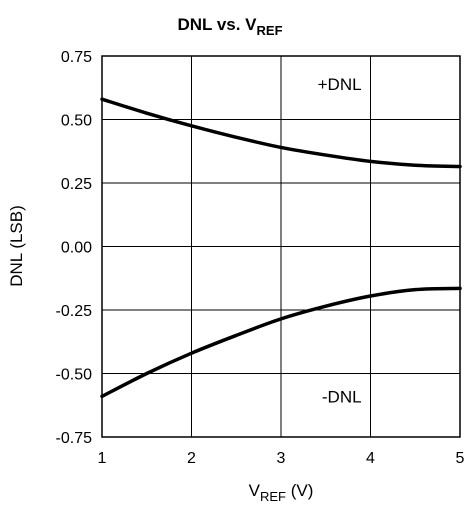 The height and width of the screenshot is (508, 468). What do you see at coordinates (191, 458) in the screenshot?
I see `x-tick-label: 2` at bounding box center [191, 458].